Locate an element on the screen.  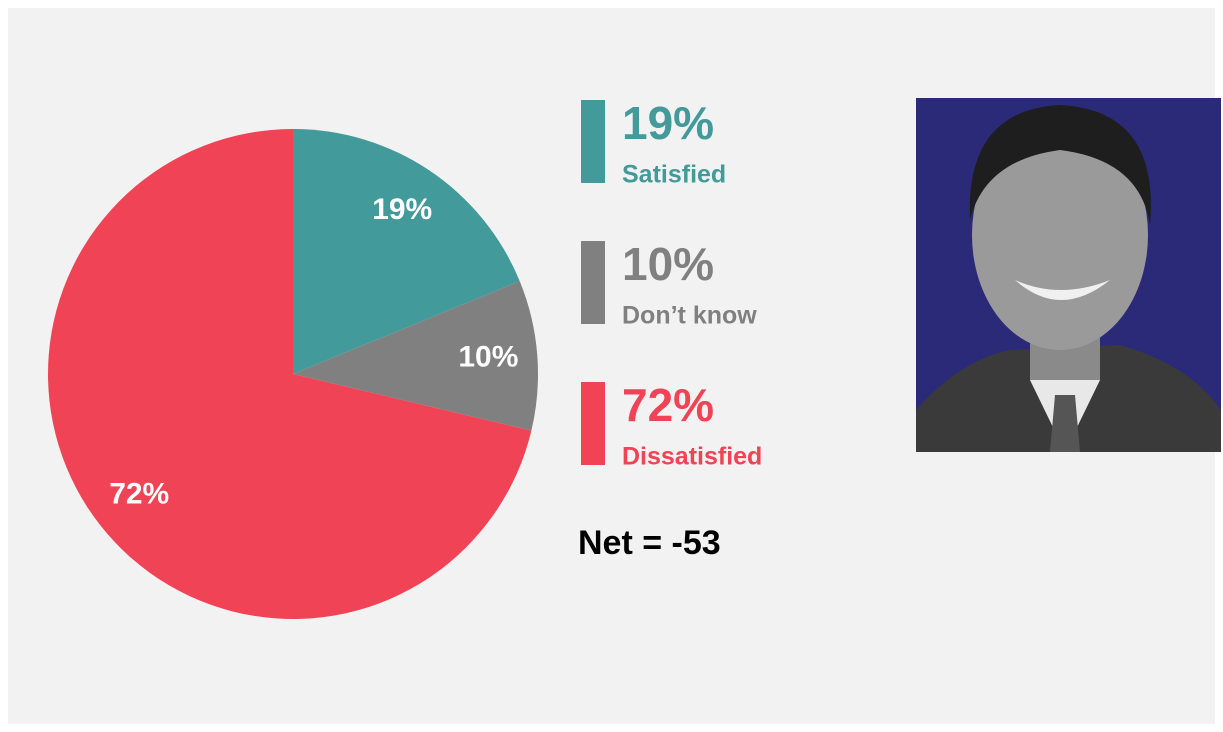
portrait-hair is located at coordinates (1060, 165).